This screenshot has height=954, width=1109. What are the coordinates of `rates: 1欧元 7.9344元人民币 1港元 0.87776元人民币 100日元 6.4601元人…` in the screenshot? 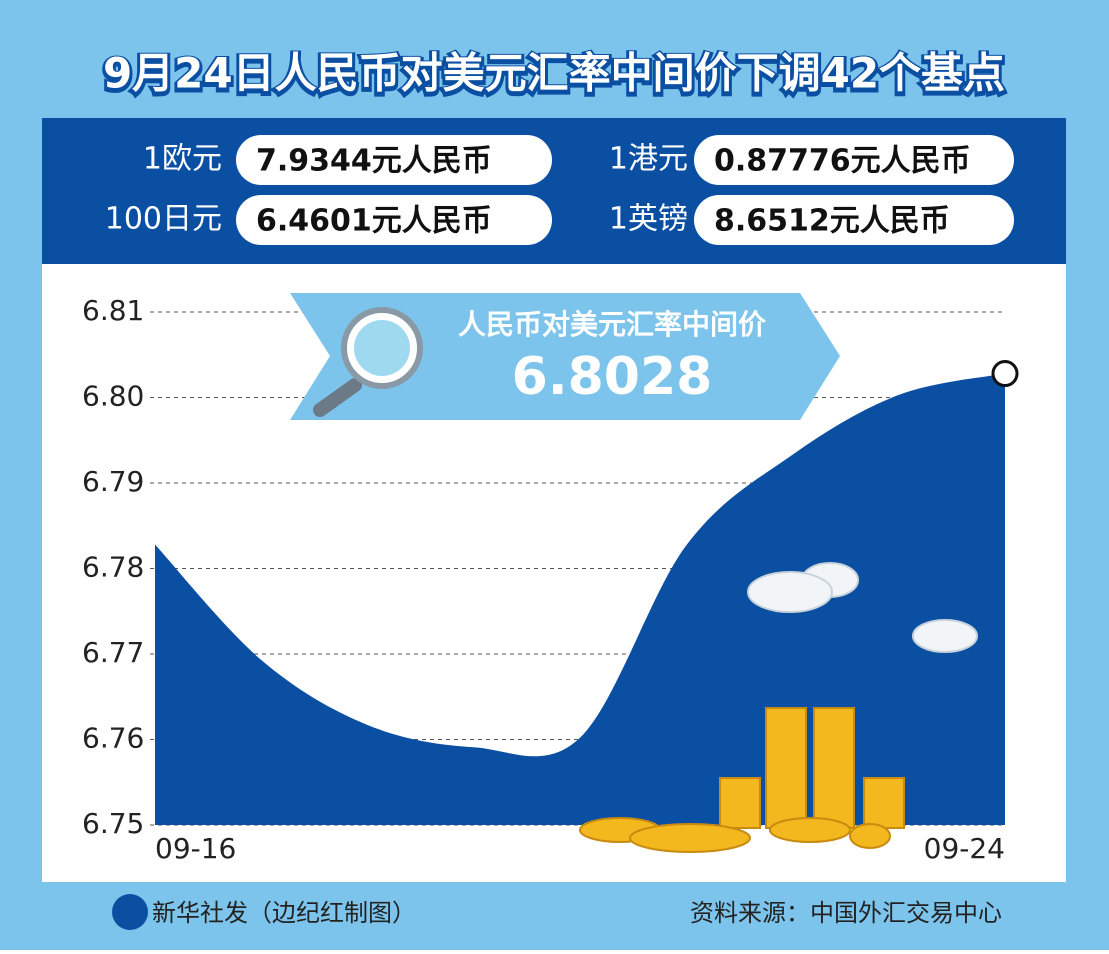 It's located at (559, 190).